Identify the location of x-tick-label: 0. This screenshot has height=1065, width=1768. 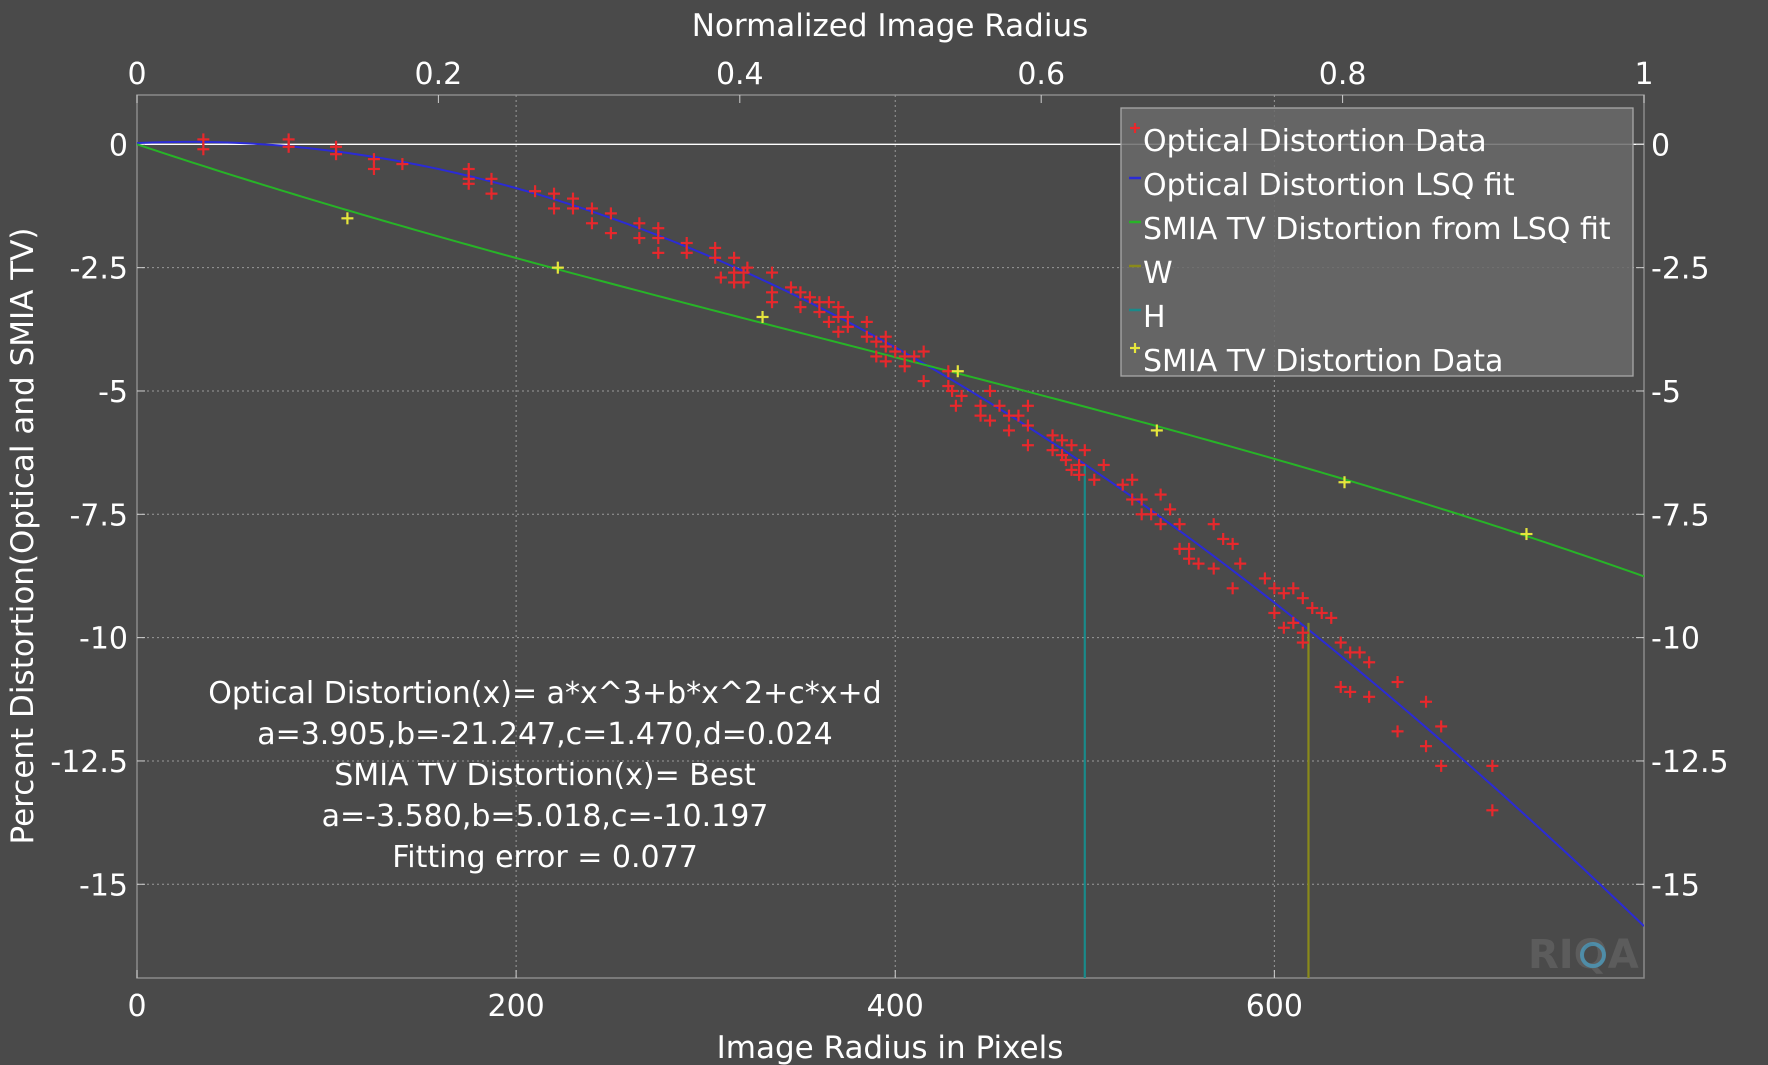
(136, 1006).